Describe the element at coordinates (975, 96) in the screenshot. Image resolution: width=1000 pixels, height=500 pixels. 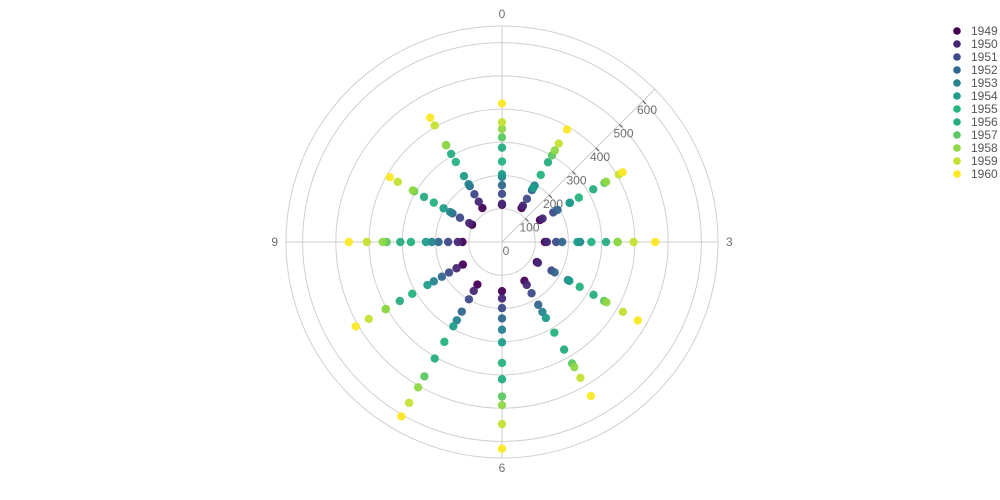
I see `legend-item-1954: 1954` at that location.